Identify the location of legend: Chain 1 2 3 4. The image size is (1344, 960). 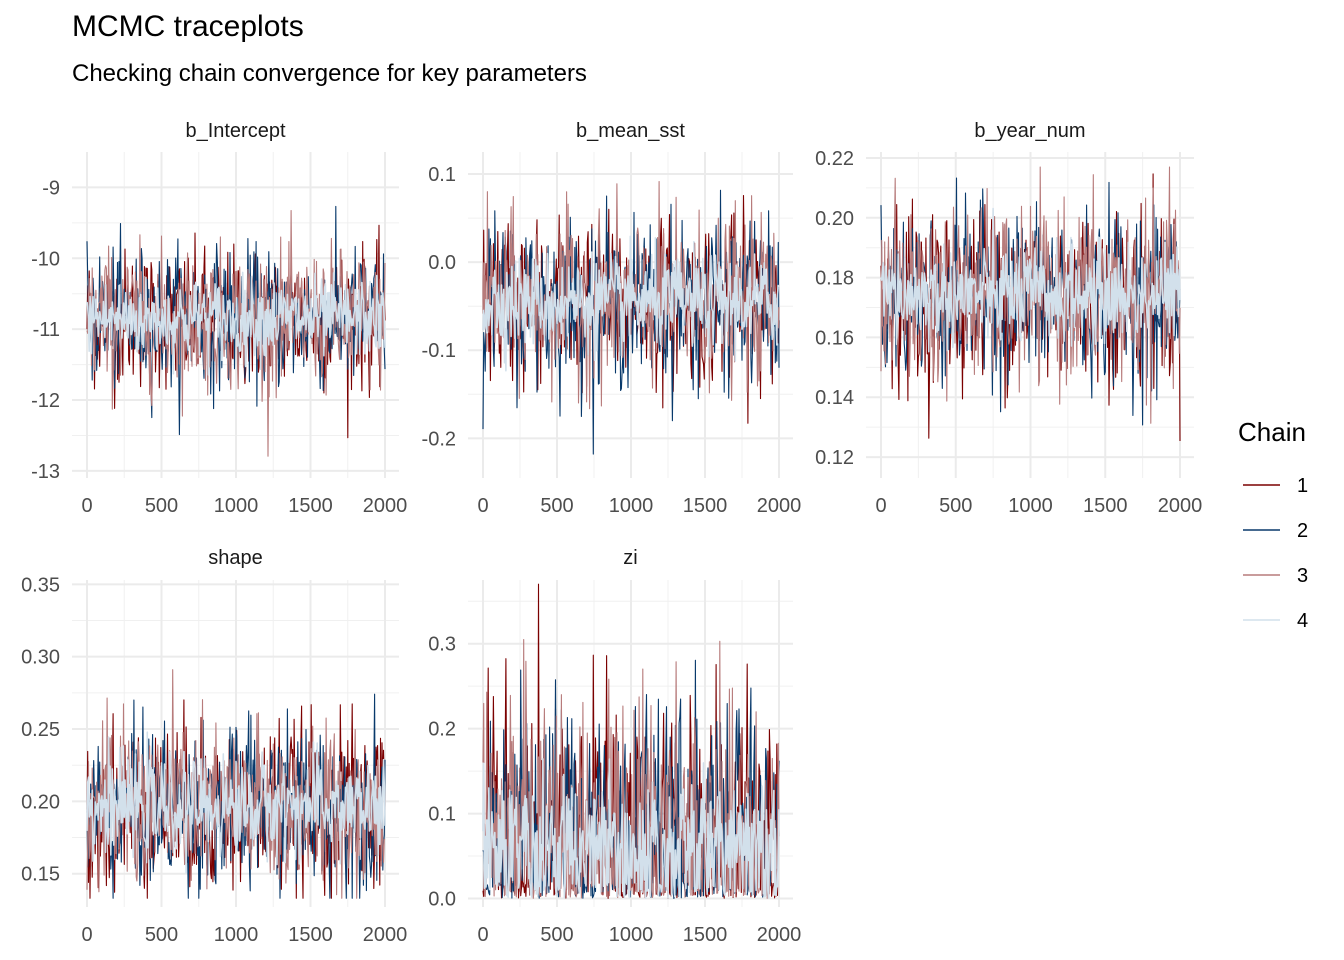
(1273, 524).